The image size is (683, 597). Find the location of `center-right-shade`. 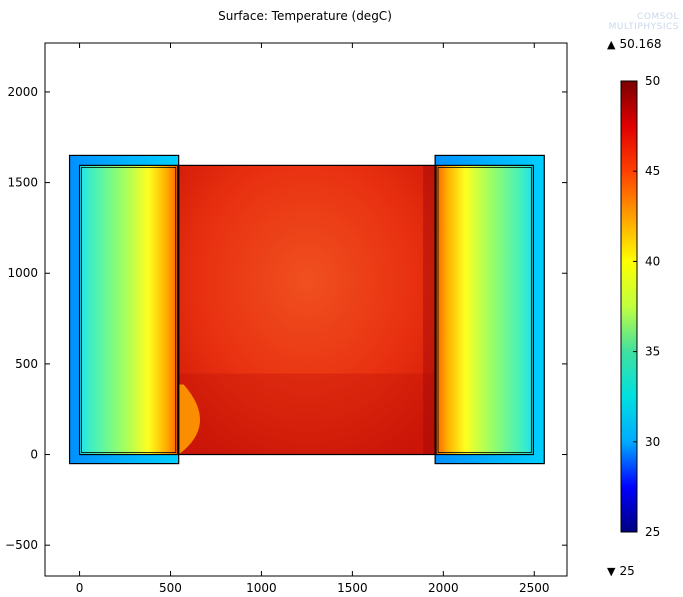

center-right-shade is located at coordinates (429, 310).